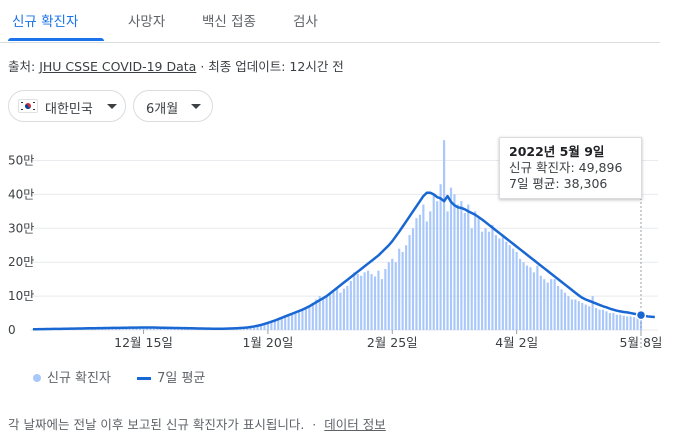 The height and width of the screenshot is (444, 696). I want to click on average-legend-line, so click(144, 378).